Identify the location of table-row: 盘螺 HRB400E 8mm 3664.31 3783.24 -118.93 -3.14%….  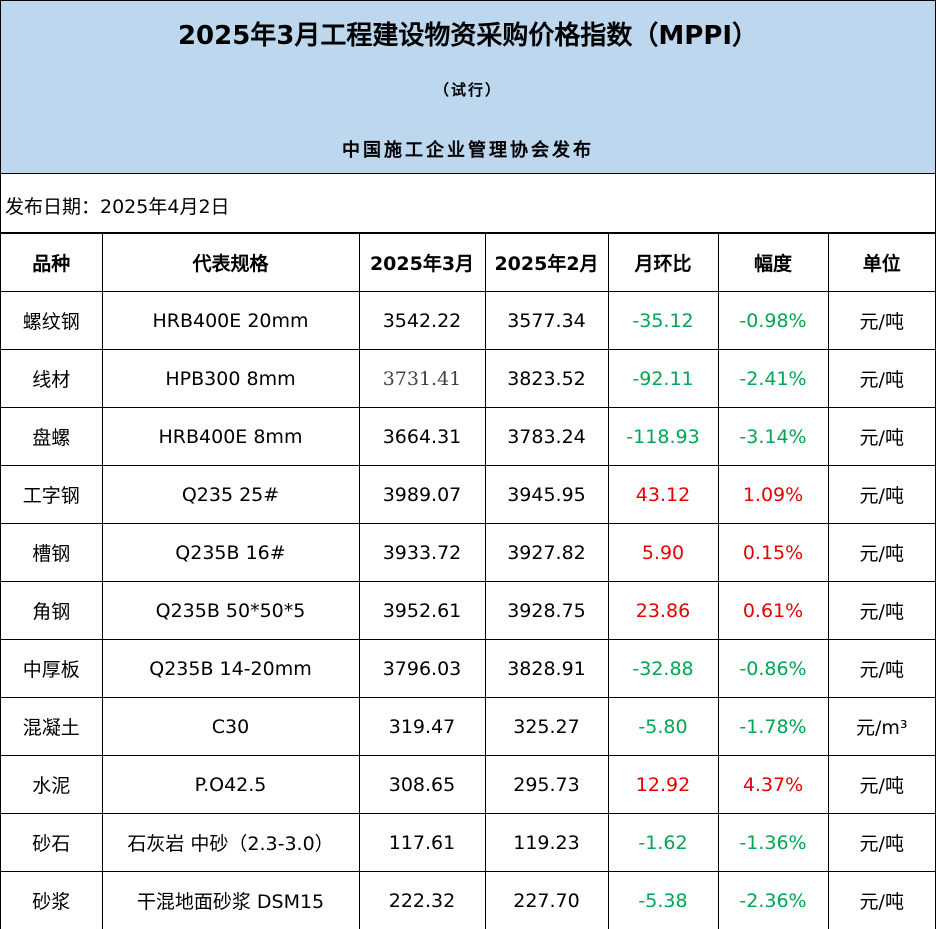
(468, 436).